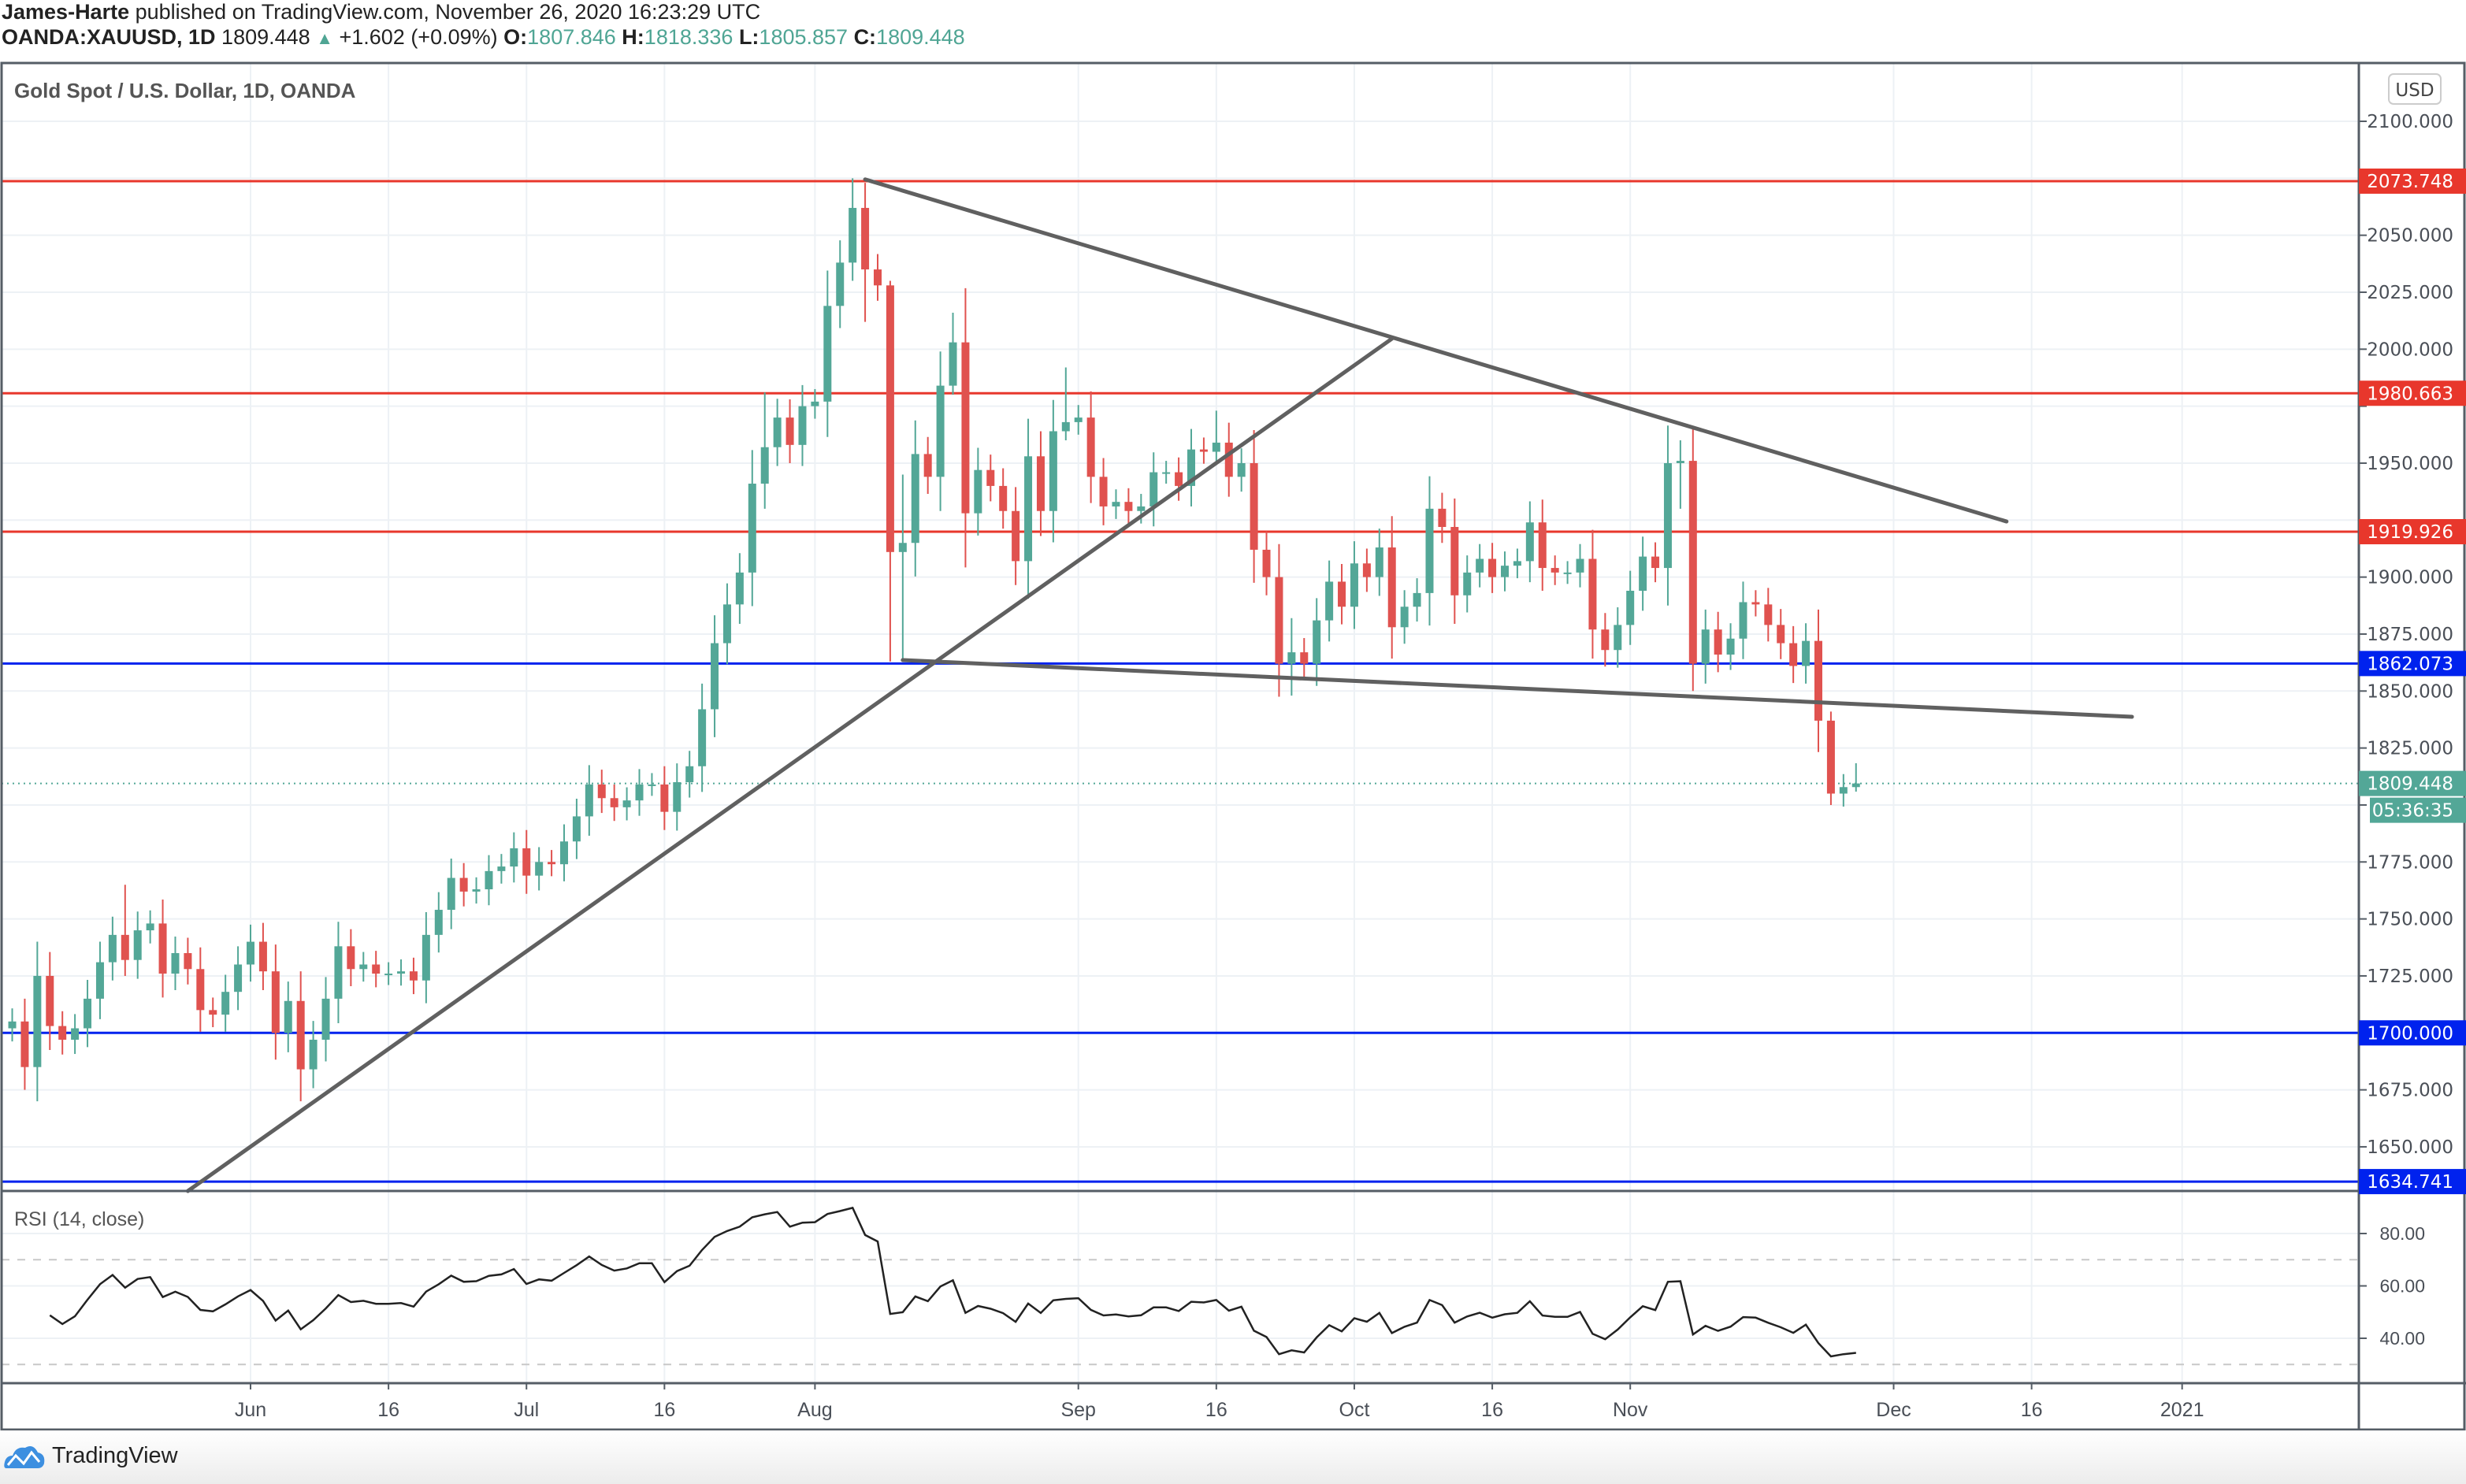 Image resolution: width=2466 pixels, height=1484 pixels. I want to click on price-tick-label: 1825.000, so click(2410, 749).